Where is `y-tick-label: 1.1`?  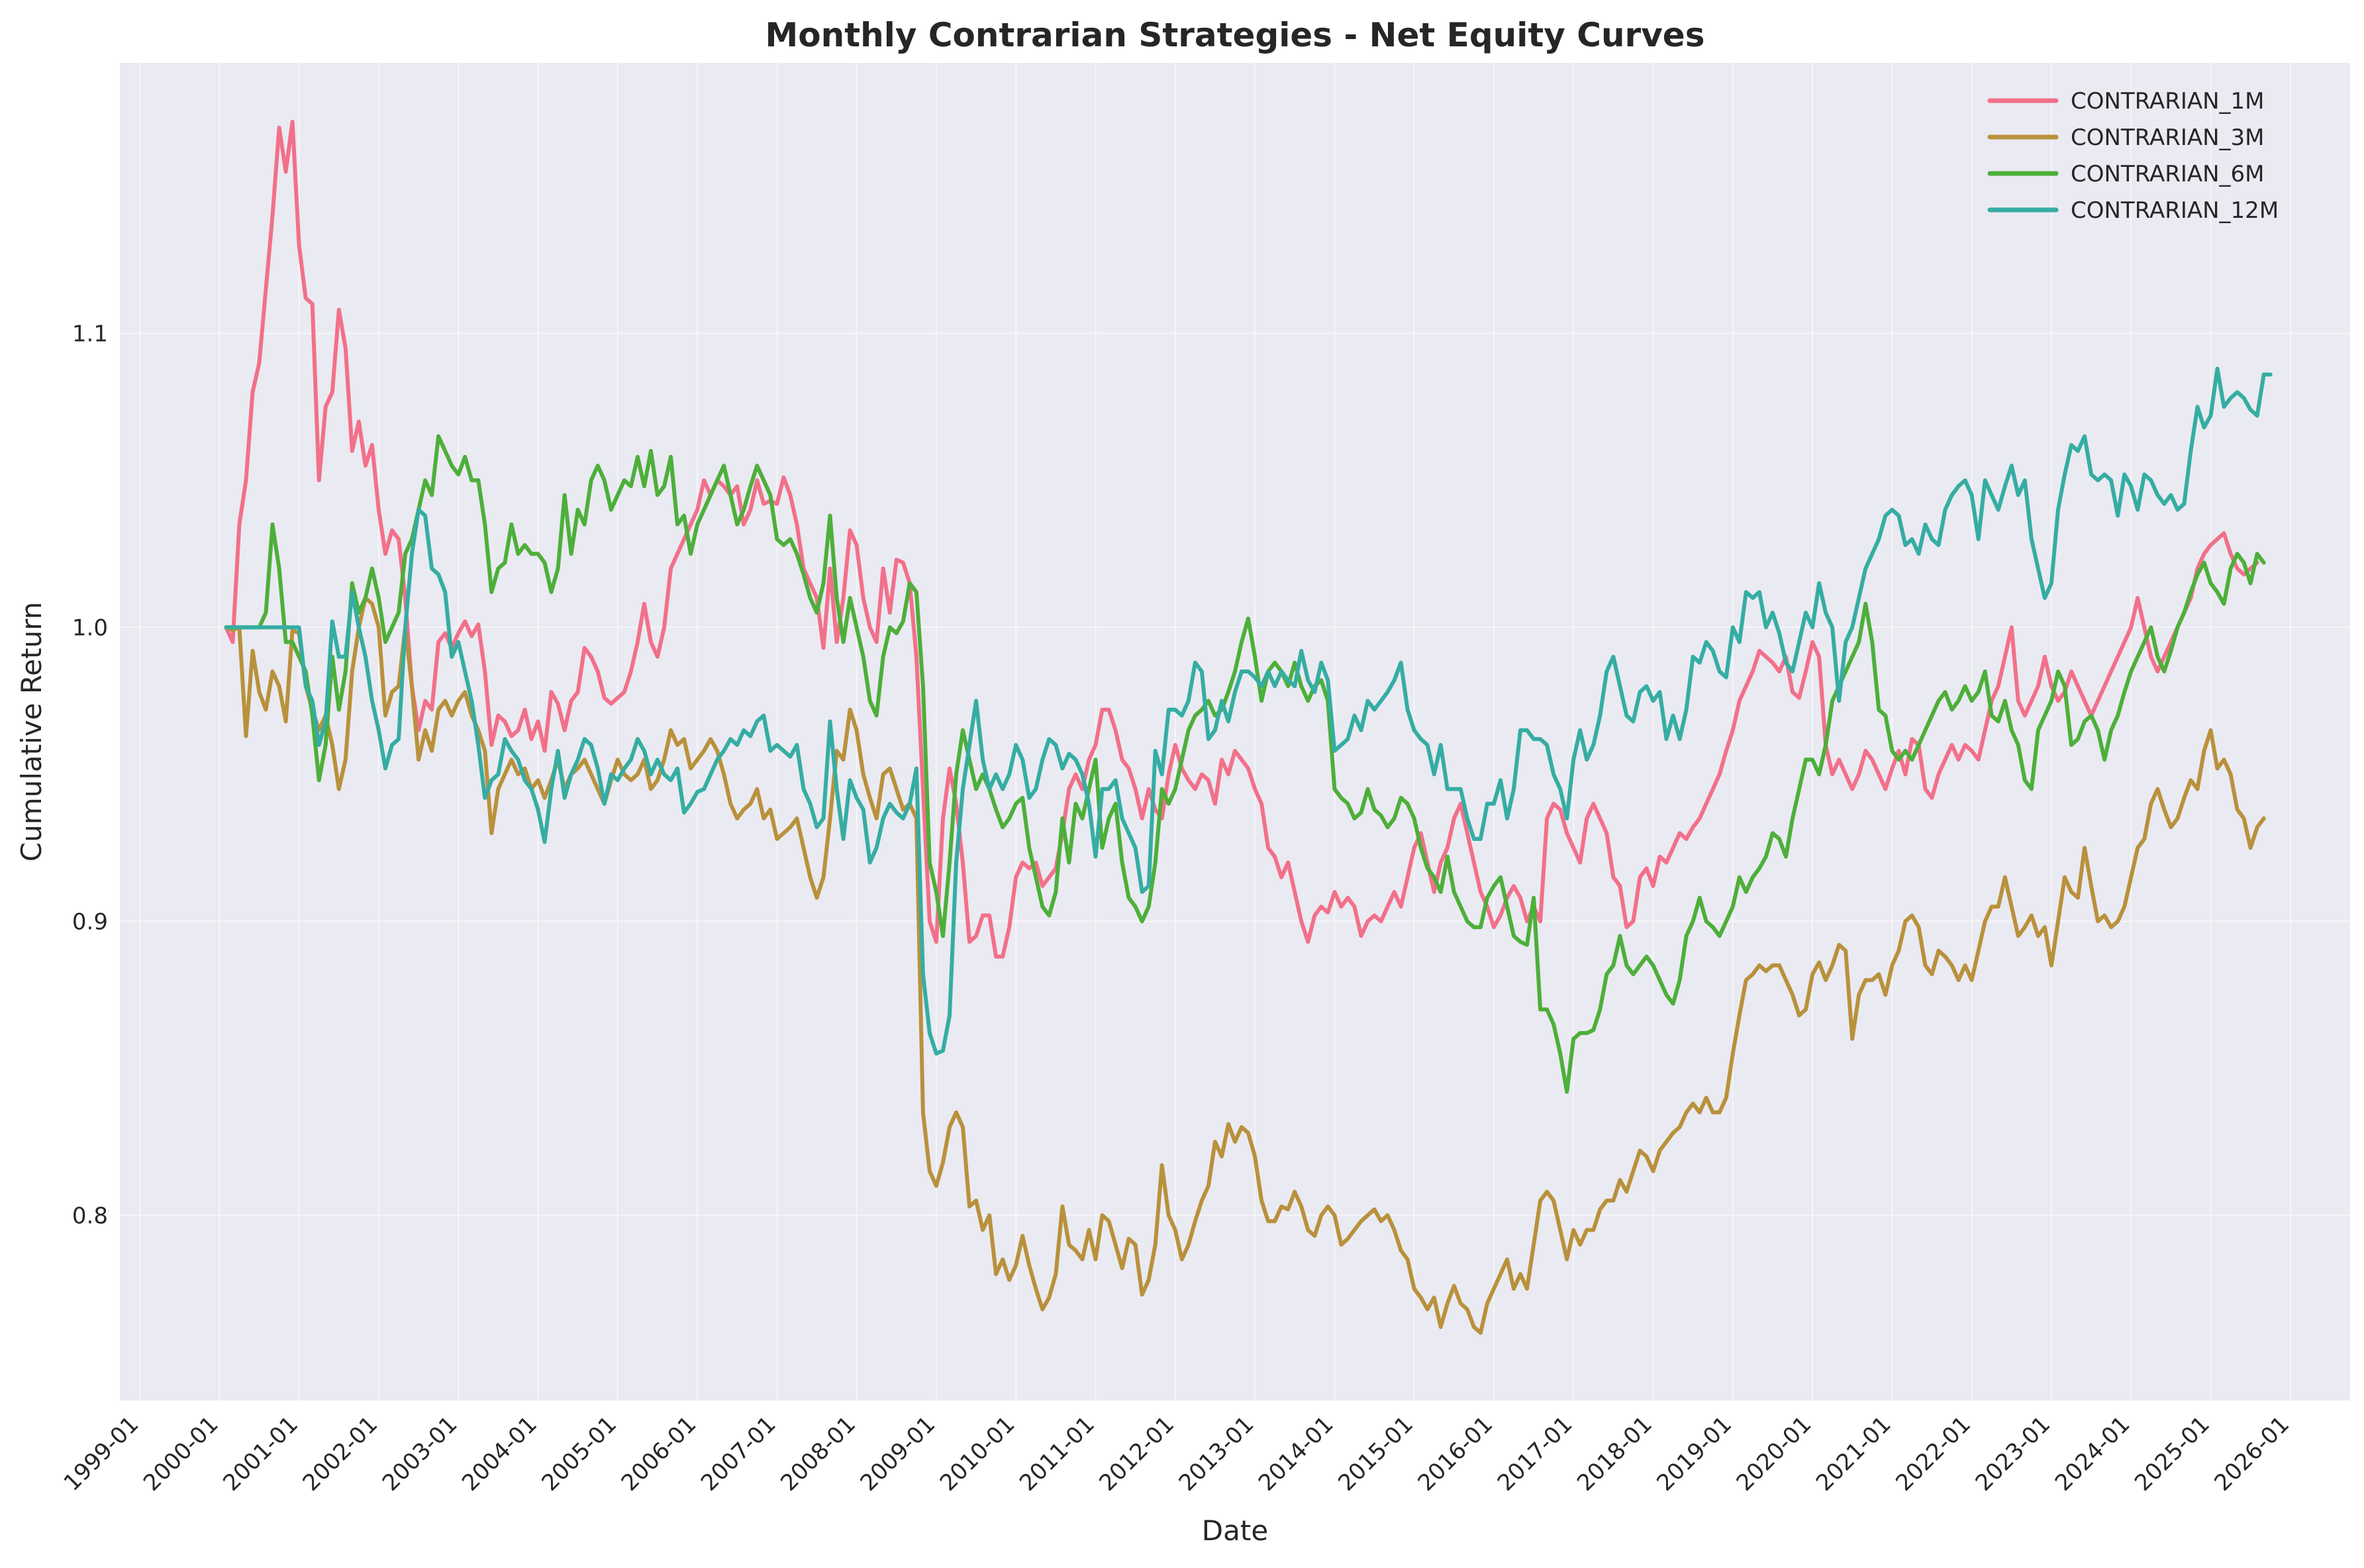
y-tick-label: 1.1 is located at coordinates (90, 333).